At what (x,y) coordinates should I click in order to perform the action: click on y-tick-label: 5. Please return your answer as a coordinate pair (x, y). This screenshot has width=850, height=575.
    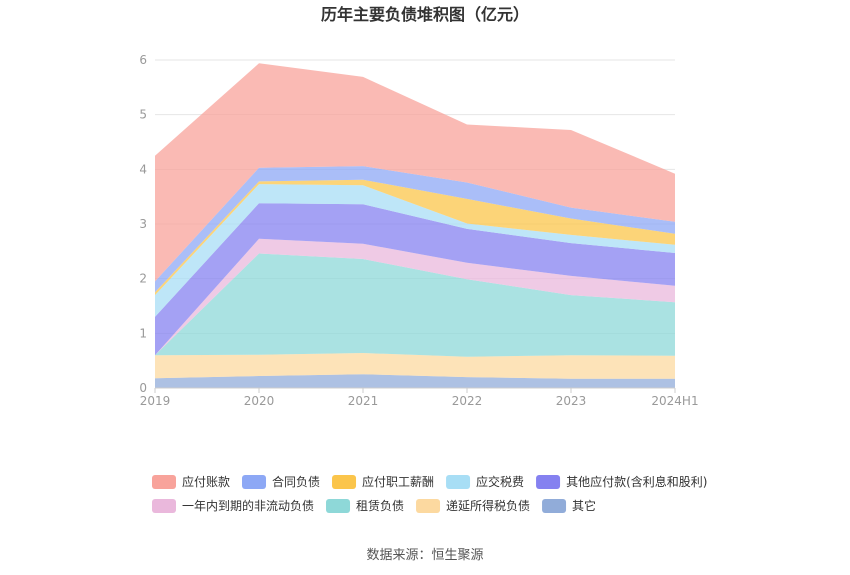
    Looking at the image, I should click on (143, 115).